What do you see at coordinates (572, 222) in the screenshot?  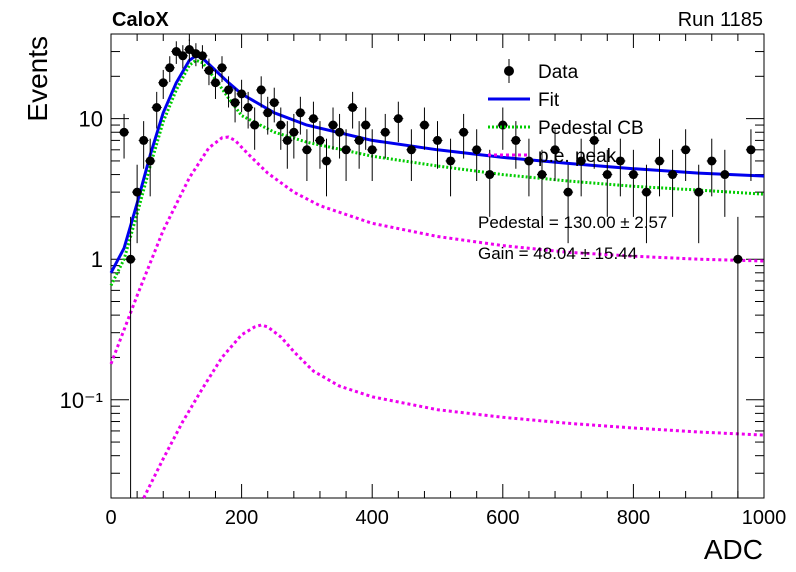 I see `pedestal-result: Pedestal = 130.00 ± 2.57` at bounding box center [572, 222].